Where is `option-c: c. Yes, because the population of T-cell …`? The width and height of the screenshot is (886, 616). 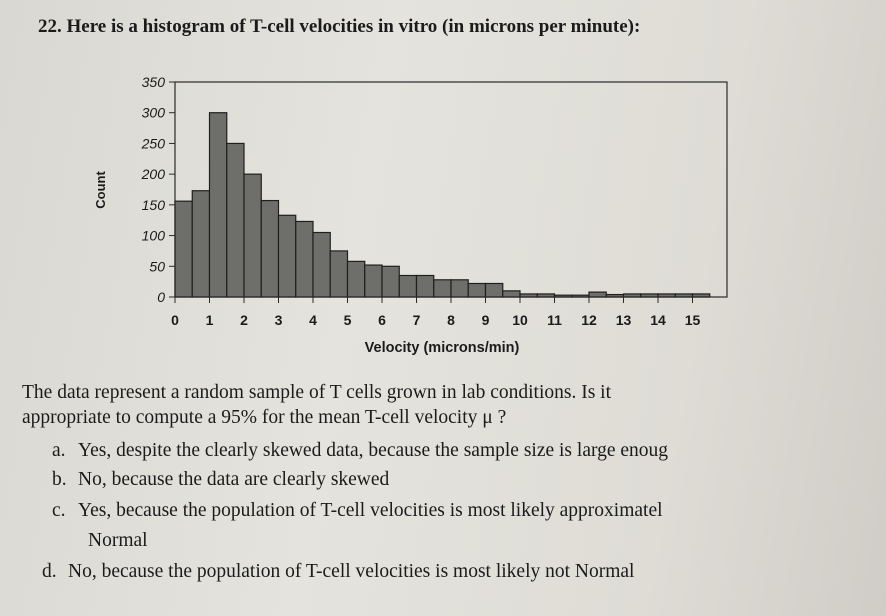
option-c: c. Yes, because the population of T-cell … is located at coordinates (357, 511).